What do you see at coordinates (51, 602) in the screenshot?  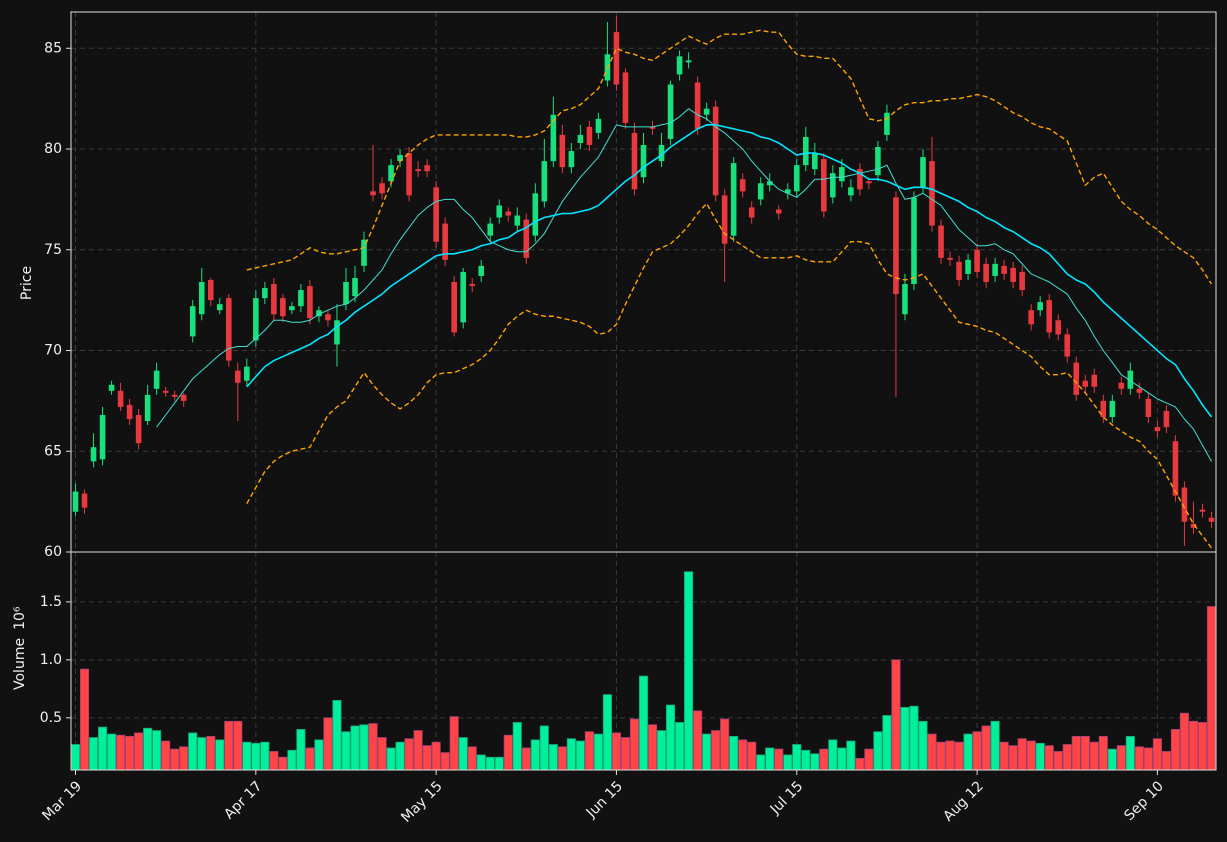 I see `y-tick-label: 1.5` at bounding box center [51, 602].